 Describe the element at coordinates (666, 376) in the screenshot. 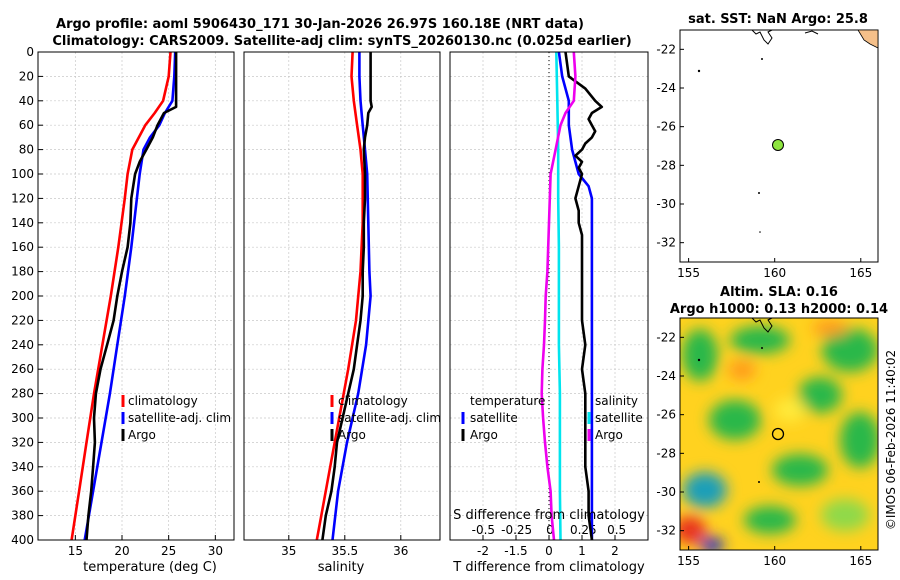

I see `map-y-tick-label: -24` at that location.